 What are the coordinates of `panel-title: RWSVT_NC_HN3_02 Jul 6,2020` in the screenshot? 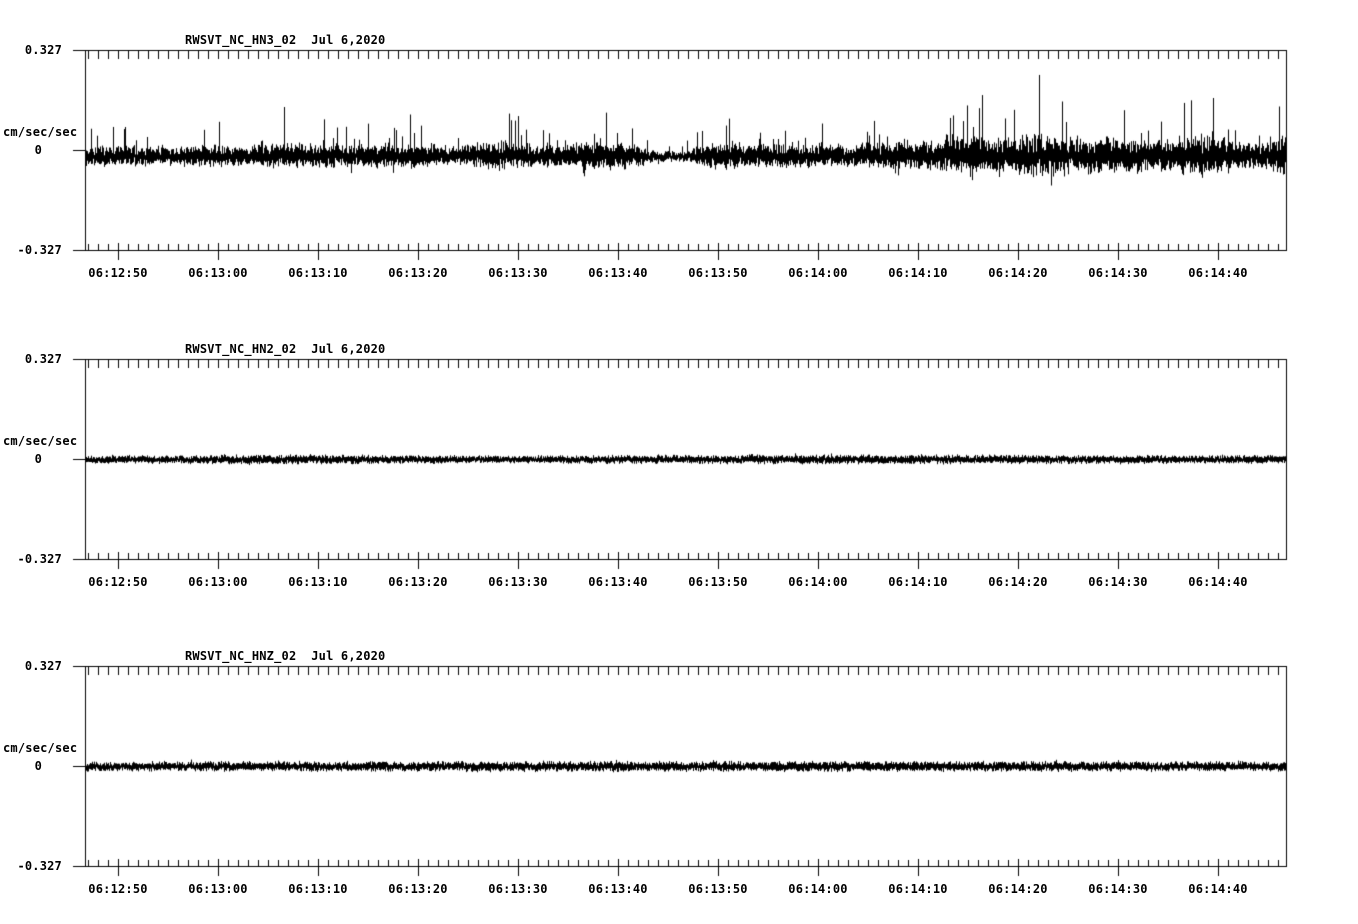 It's located at (285, 40).